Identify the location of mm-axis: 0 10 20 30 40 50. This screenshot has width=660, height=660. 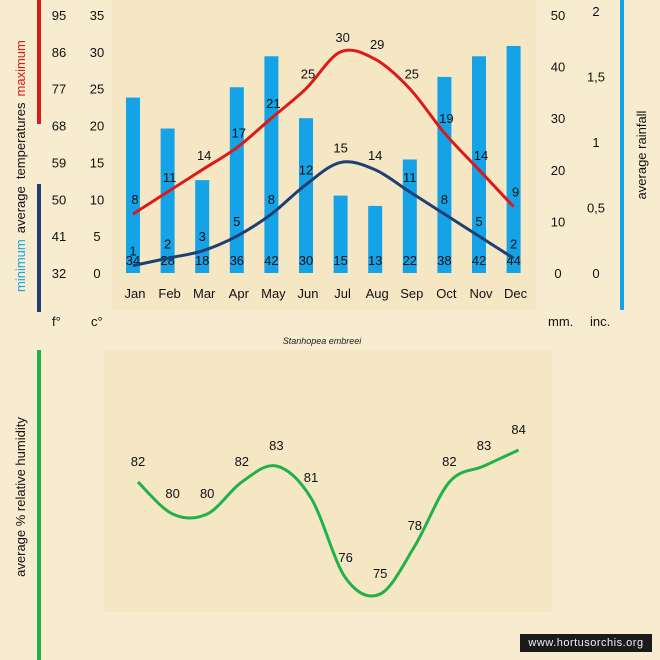
(558, 144).